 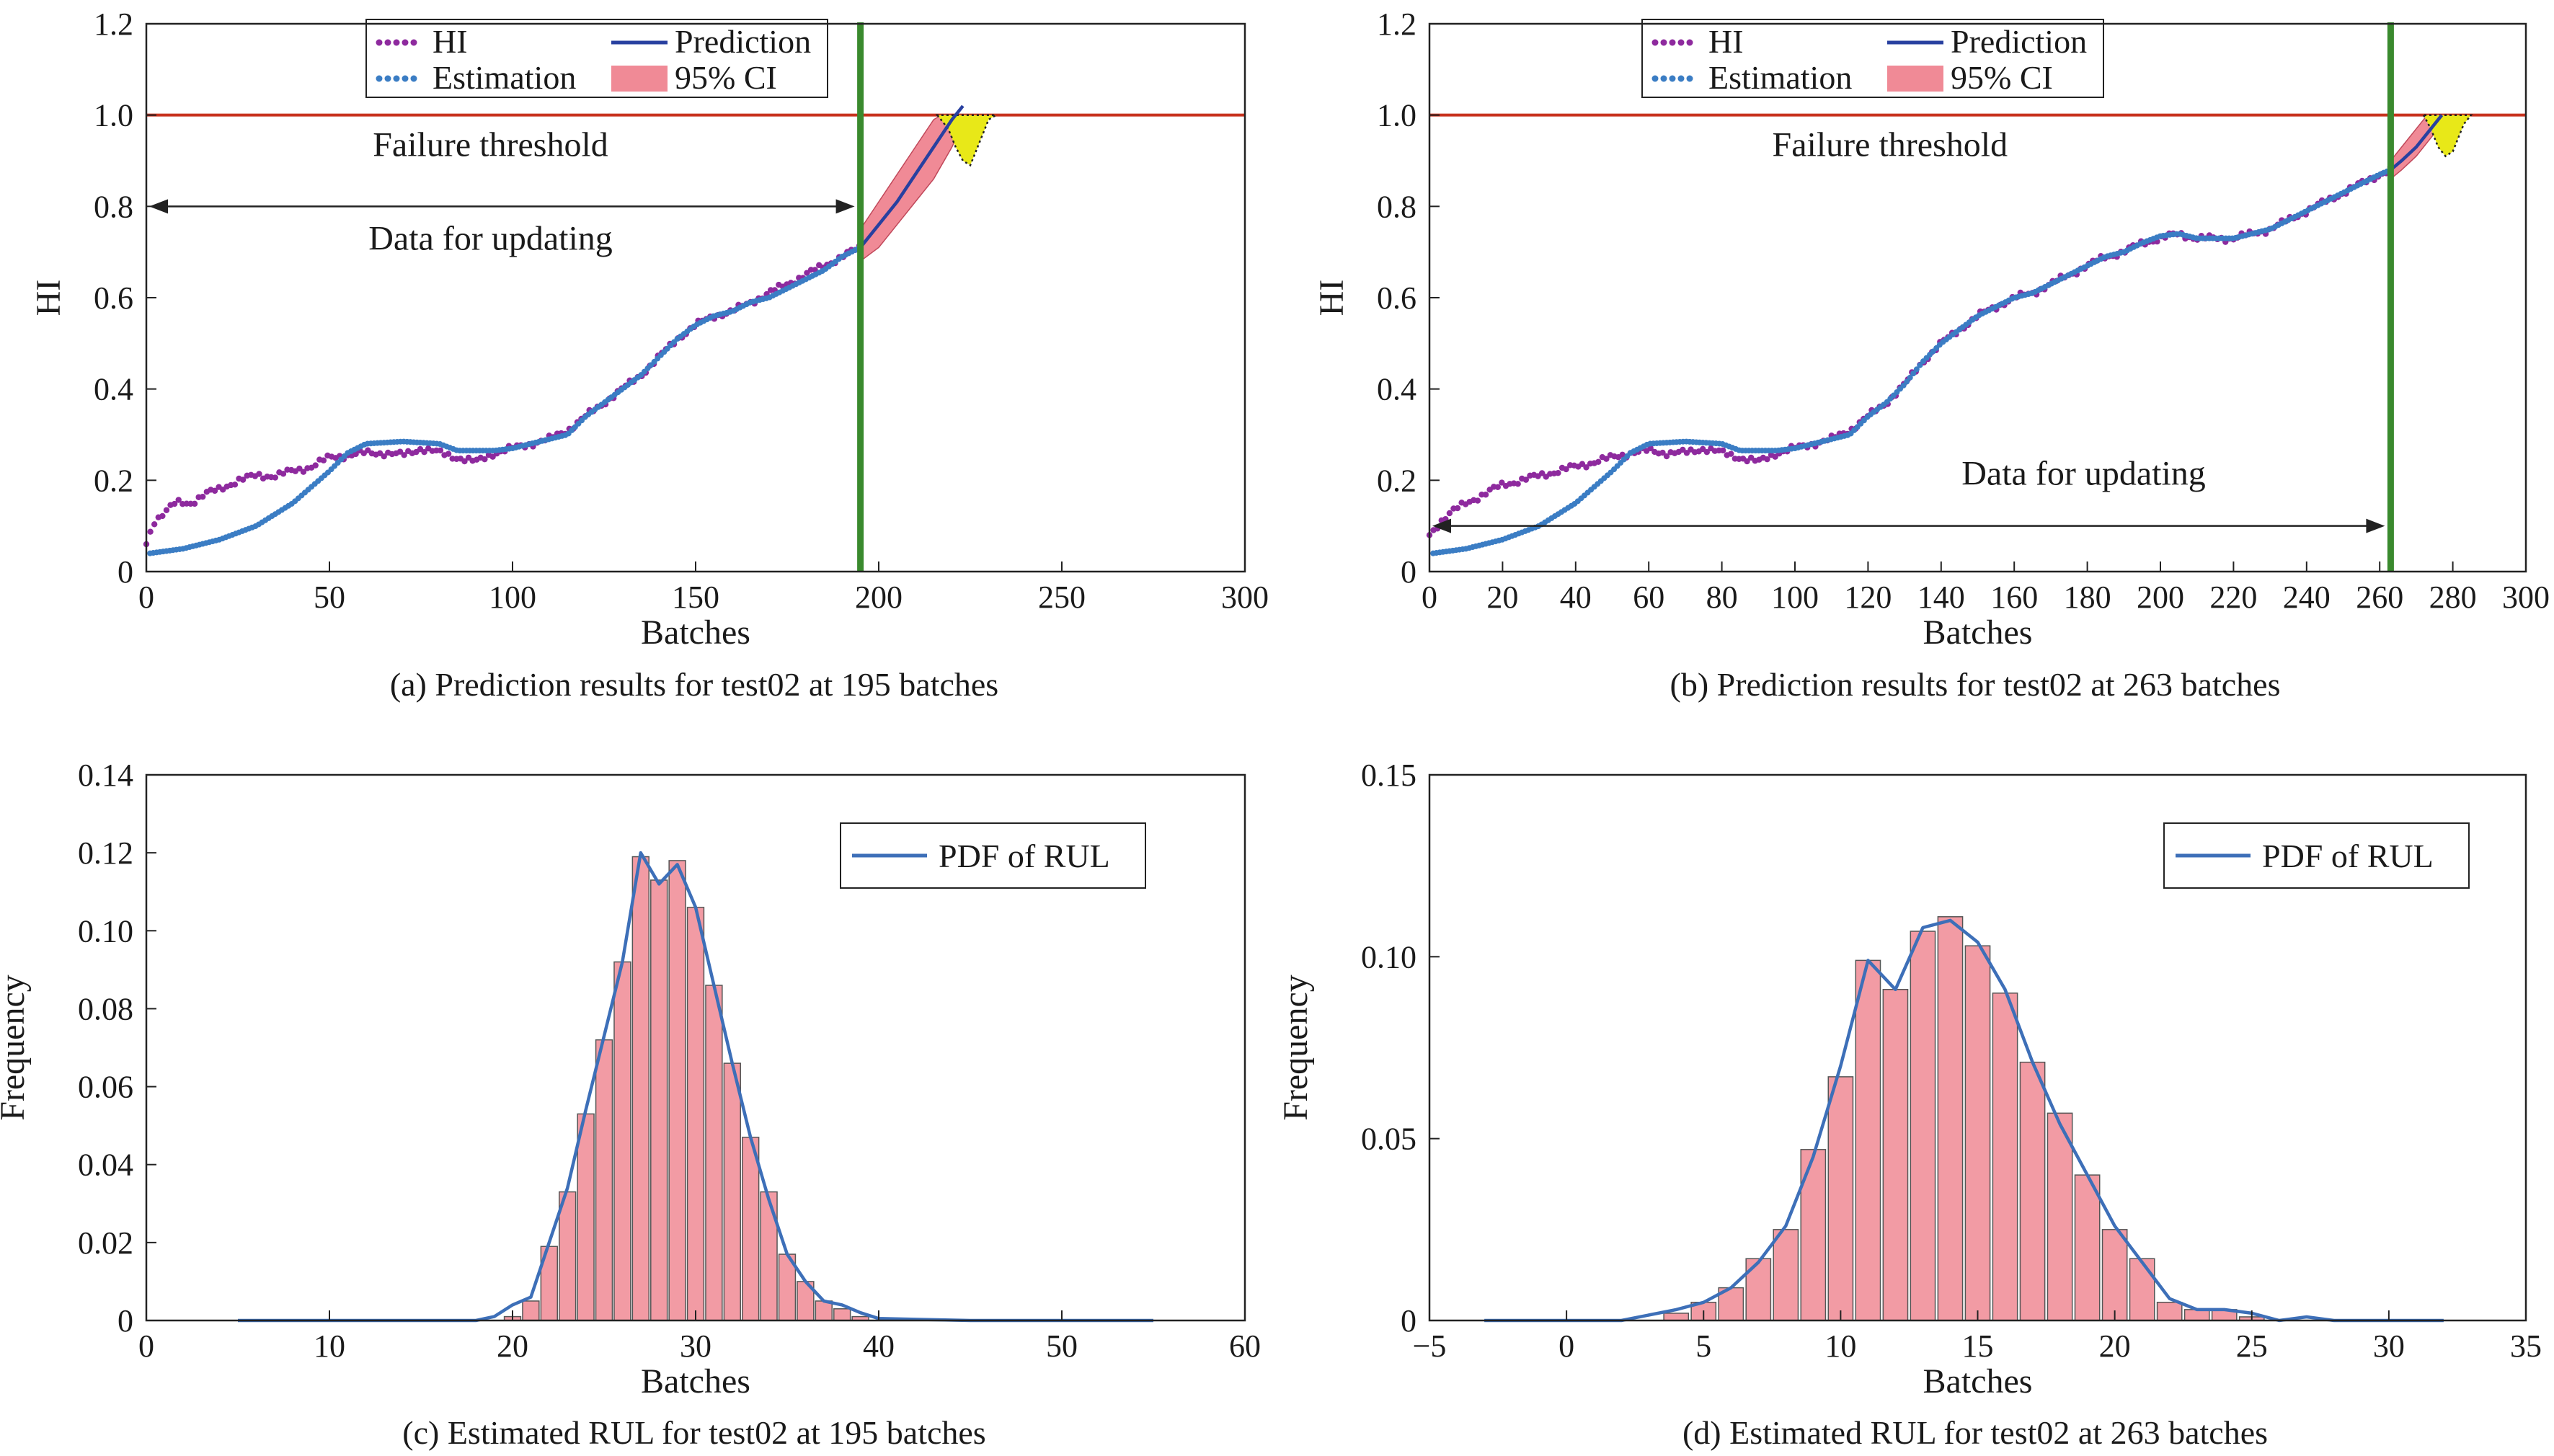 What do you see at coordinates (968, 140) in the screenshot?
I see `rul-pdf-shape` at bounding box center [968, 140].